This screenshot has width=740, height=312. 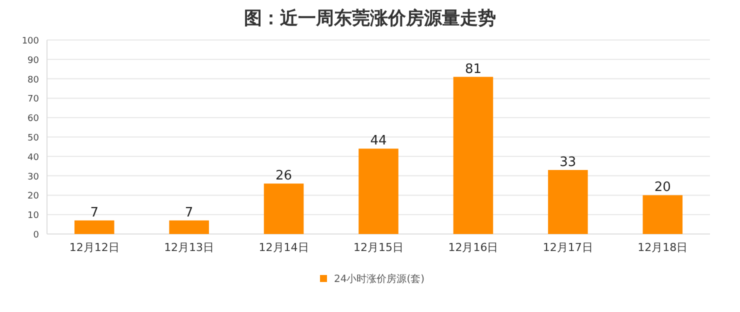 I want to click on data-label: 44, so click(x=378, y=141).